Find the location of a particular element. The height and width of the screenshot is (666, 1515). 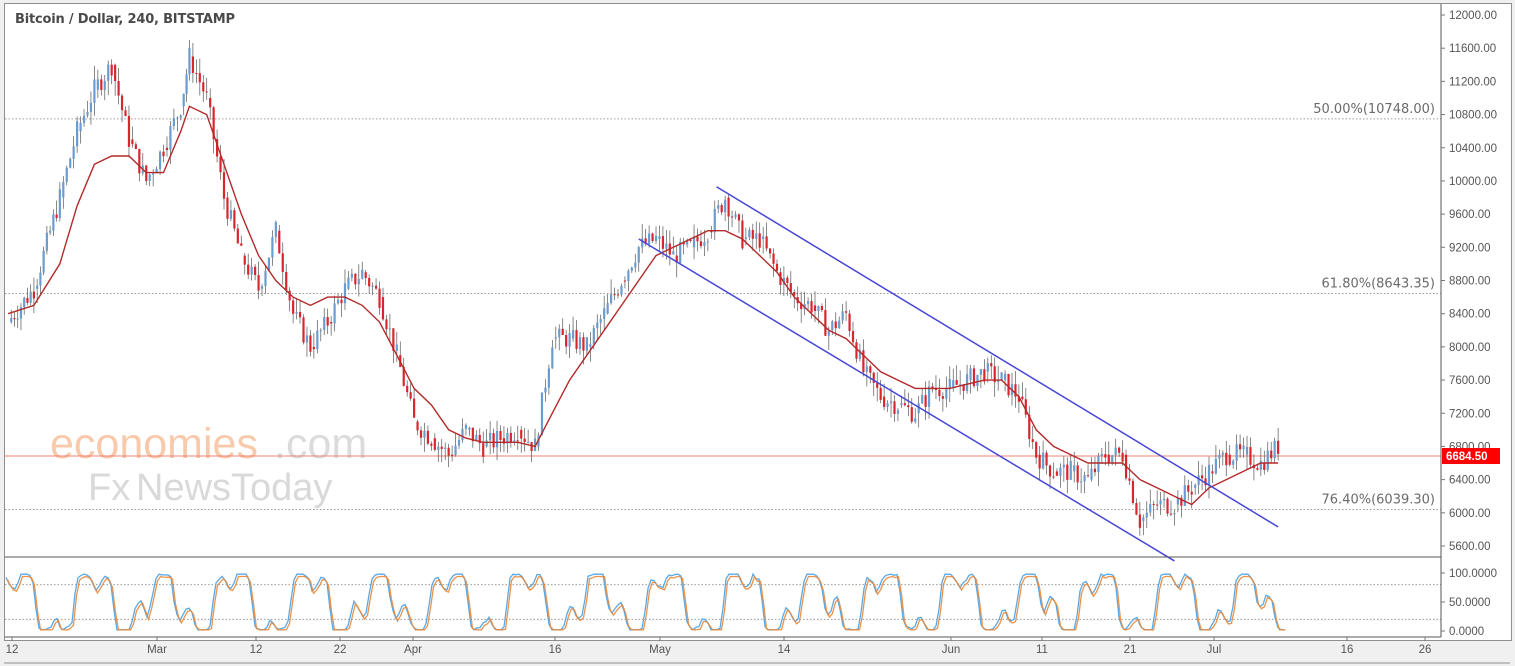

time-tick-label: 26 is located at coordinates (1425, 650).